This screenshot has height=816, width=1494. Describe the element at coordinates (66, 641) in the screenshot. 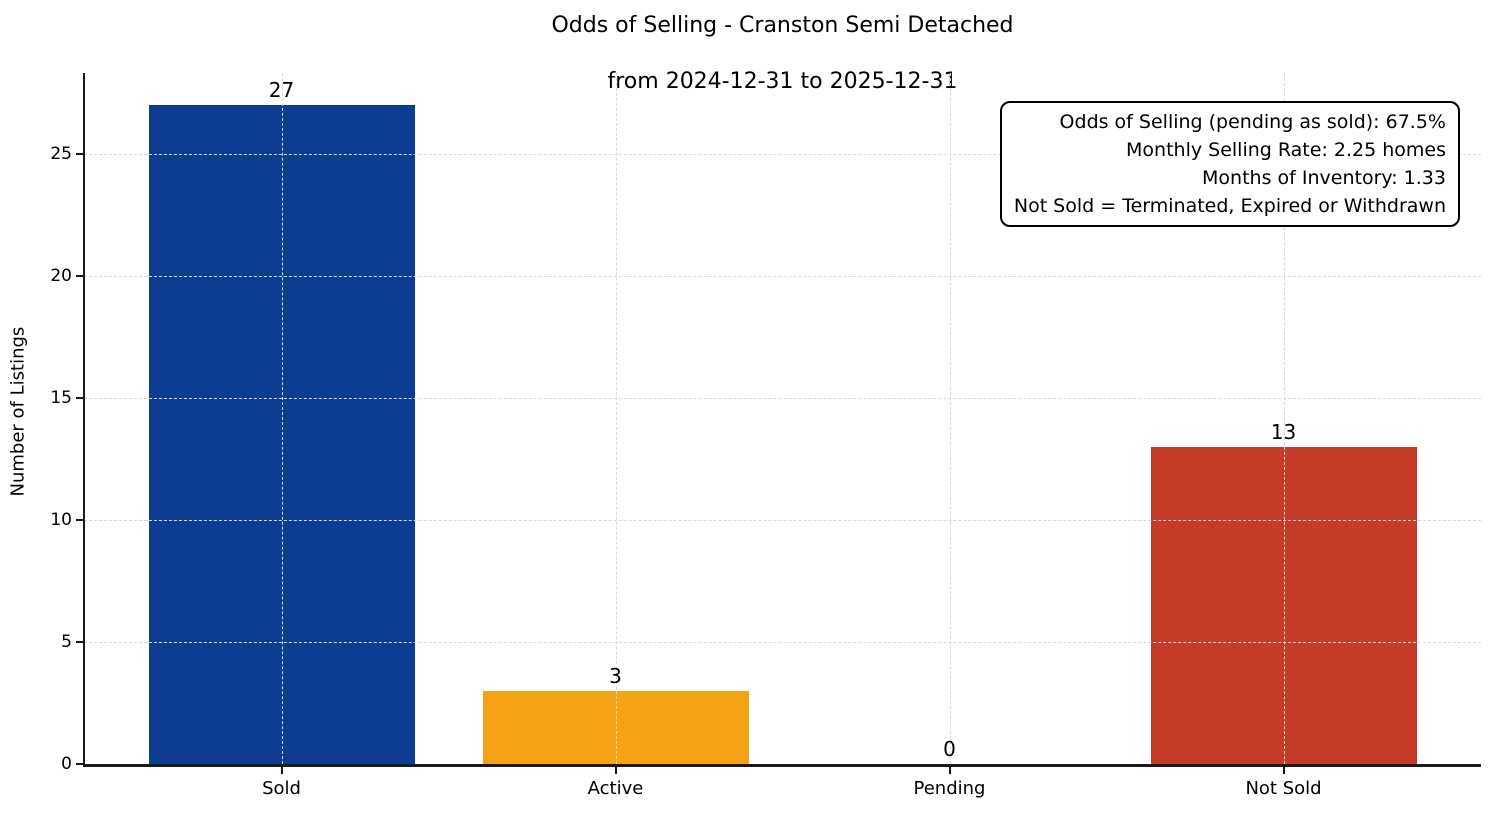

I see `y-tick-label-5: 5` at that location.